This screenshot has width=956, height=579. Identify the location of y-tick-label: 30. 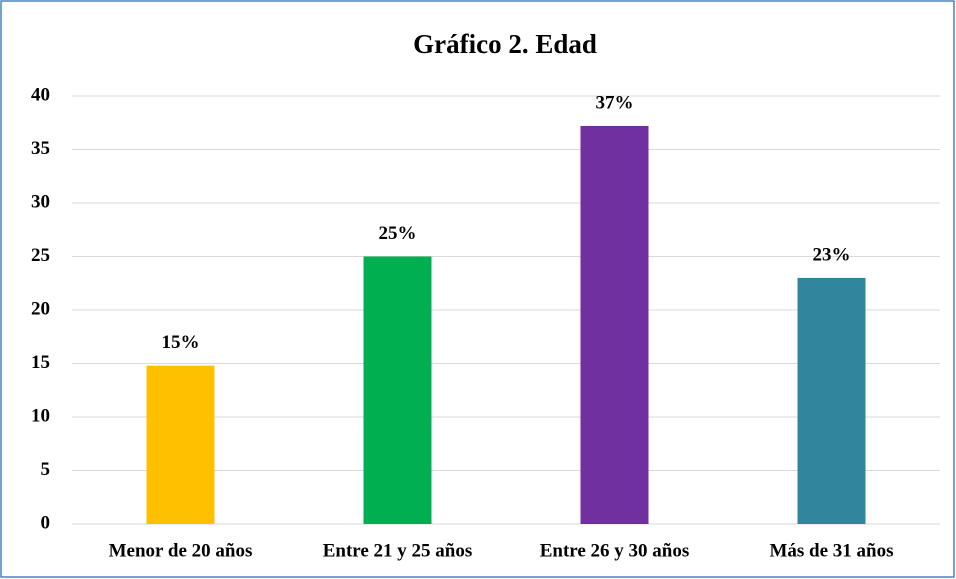
(40, 201).